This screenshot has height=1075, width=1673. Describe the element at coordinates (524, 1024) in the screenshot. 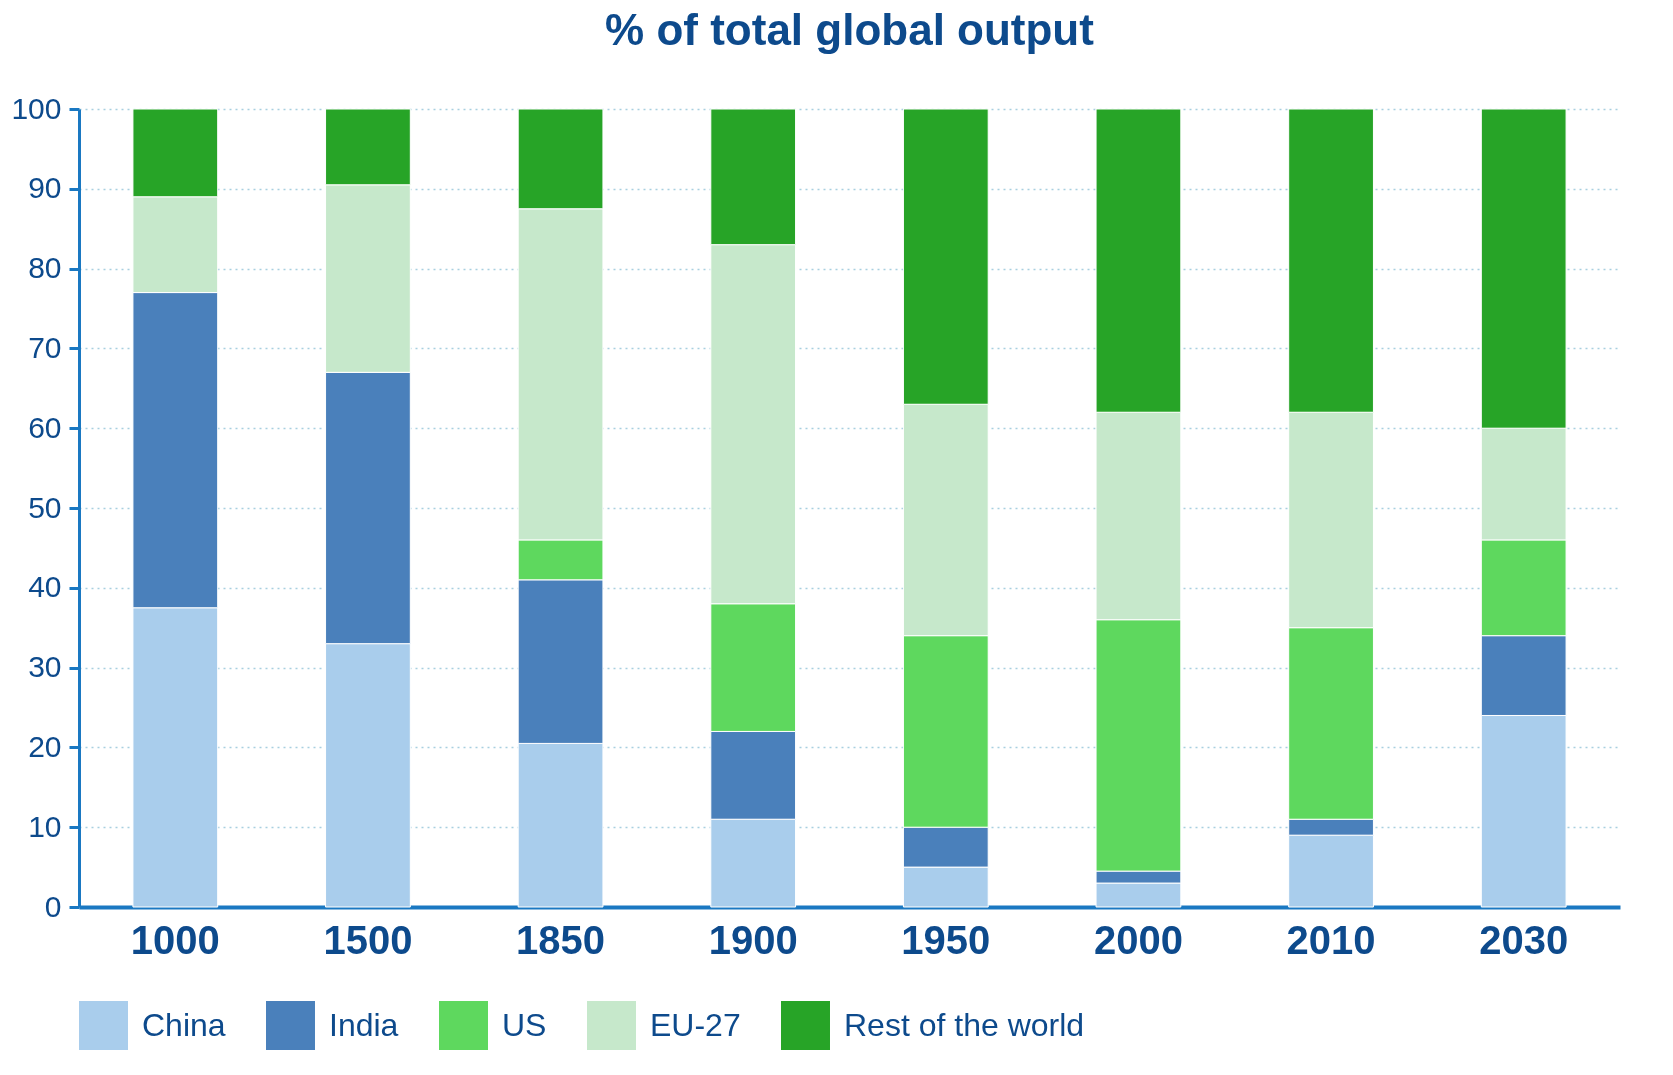

I see `legend-label: US` at that location.